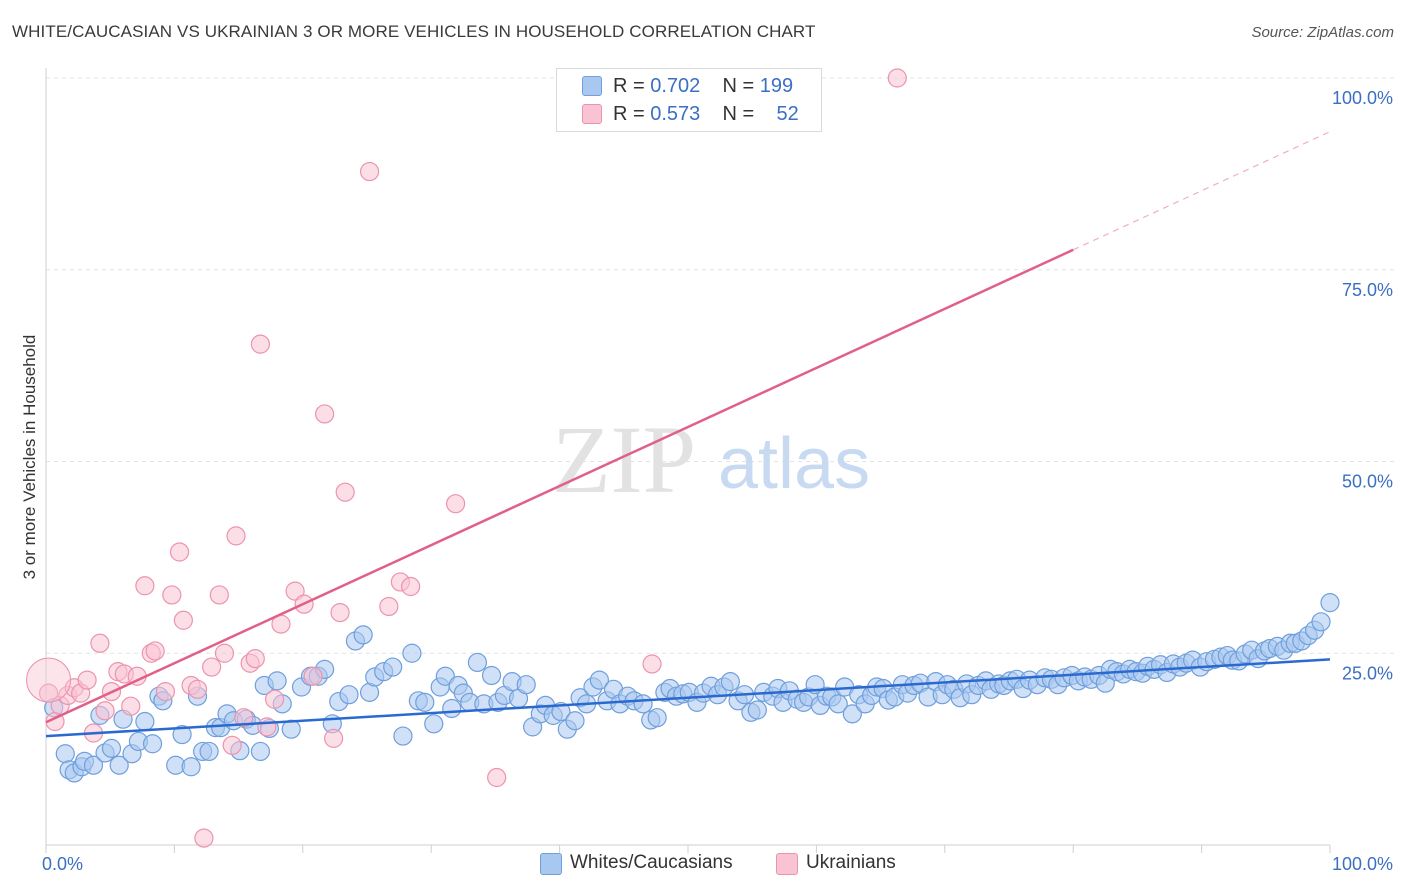 The image size is (1406, 892). Describe the element at coordinates (1362, 864) in the screenshot. I see `x-tick-label: 100.0%` at that location.